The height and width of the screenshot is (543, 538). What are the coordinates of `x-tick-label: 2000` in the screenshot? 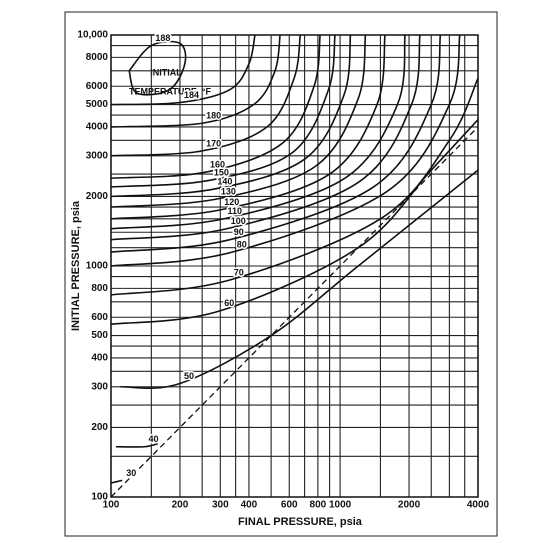 It's located at (409, 505).